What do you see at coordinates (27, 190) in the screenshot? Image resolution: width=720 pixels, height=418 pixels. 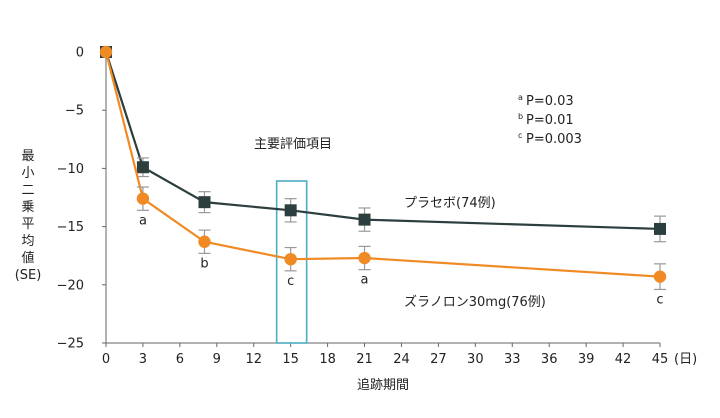 I see `y-label-char: 二` at bounding box center [27, 190].